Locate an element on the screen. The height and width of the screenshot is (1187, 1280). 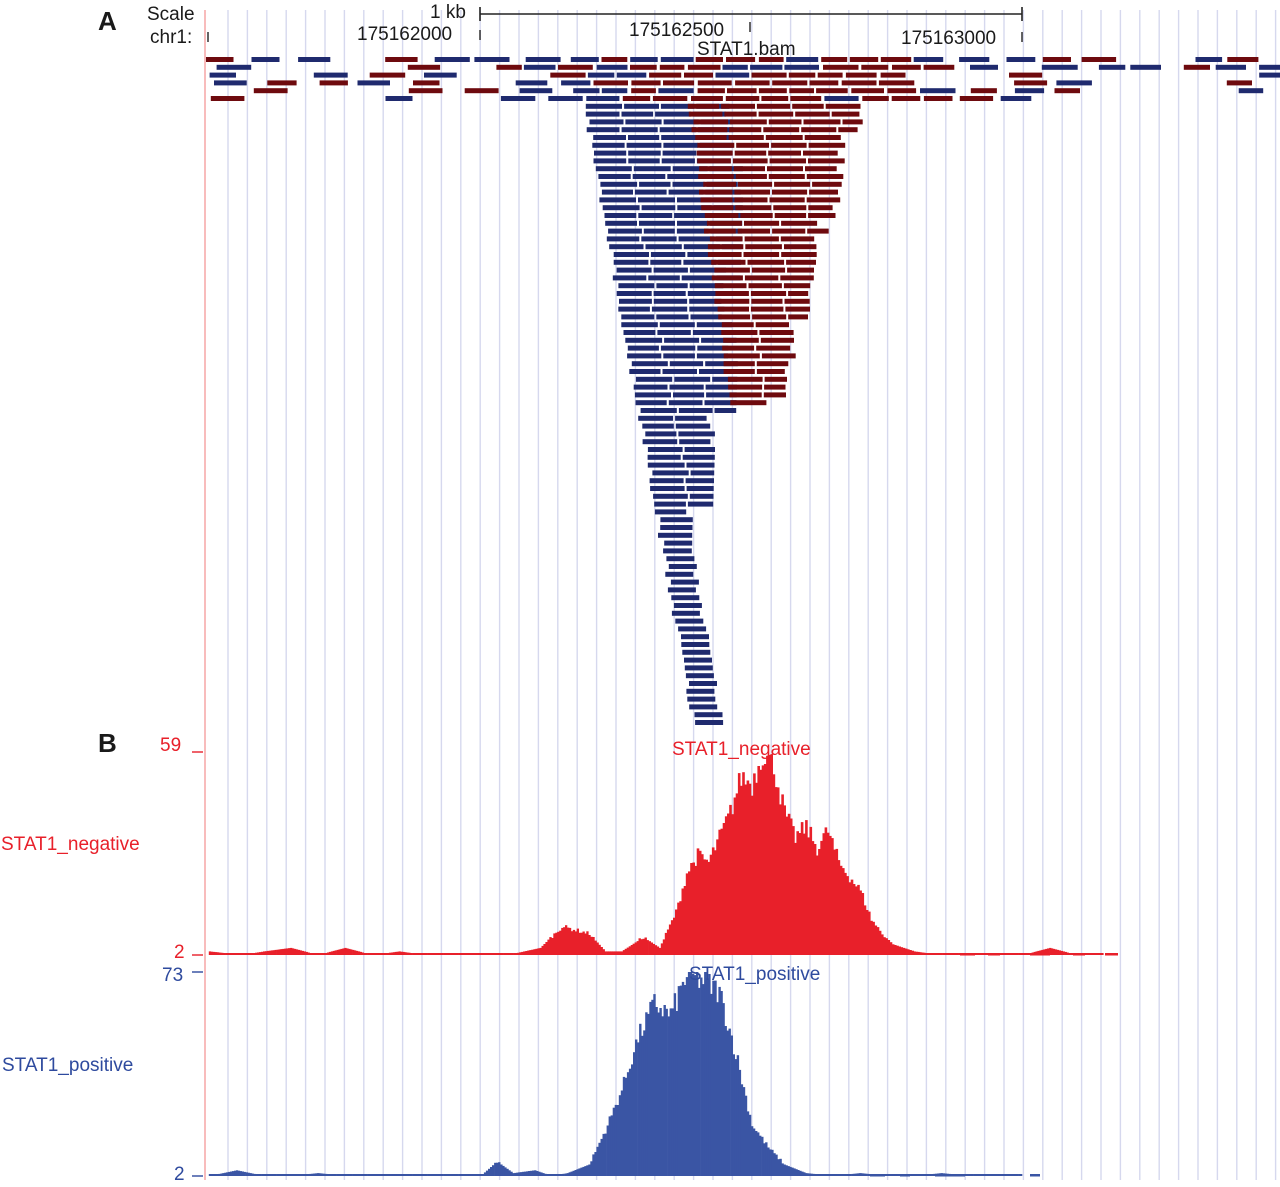
coverage-segment is located at coordinates (1079, 954).